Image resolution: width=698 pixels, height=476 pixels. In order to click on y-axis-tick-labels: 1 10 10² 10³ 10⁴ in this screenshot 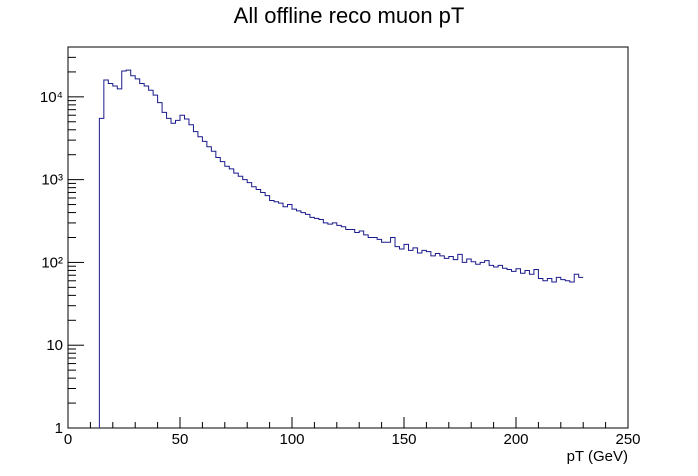, I will do `click(51, 263)`.